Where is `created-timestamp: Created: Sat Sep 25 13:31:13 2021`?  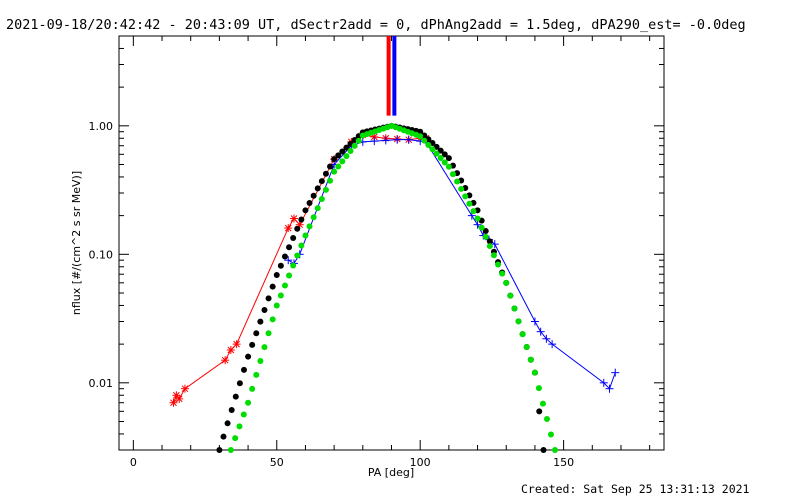 created-timestamp: Created: Sat Sep 25 13:31:13 2021 is located at coordinates (635, 489).